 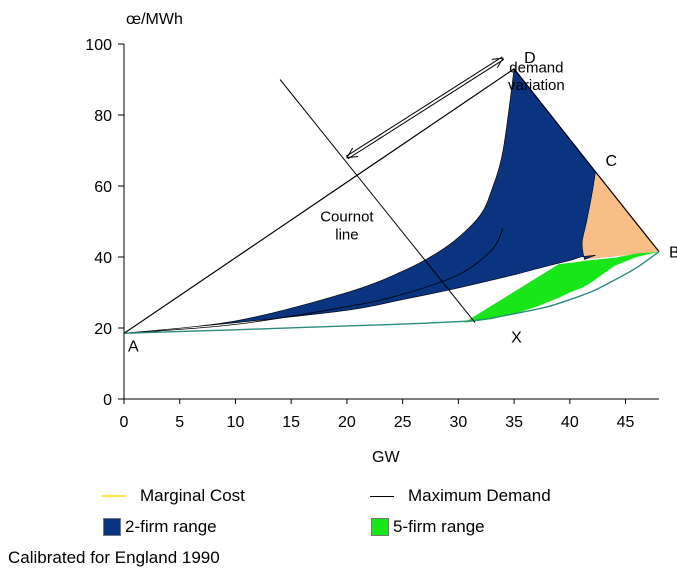 I want to click on annotation-text: demand, so click(x=536, y=67).